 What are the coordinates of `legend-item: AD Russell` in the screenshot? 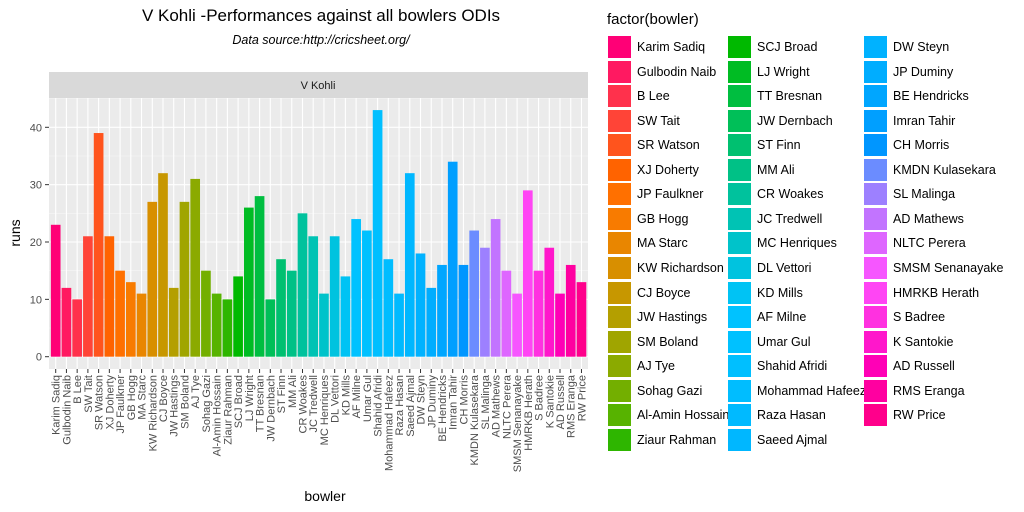 It's located at (909, 366).